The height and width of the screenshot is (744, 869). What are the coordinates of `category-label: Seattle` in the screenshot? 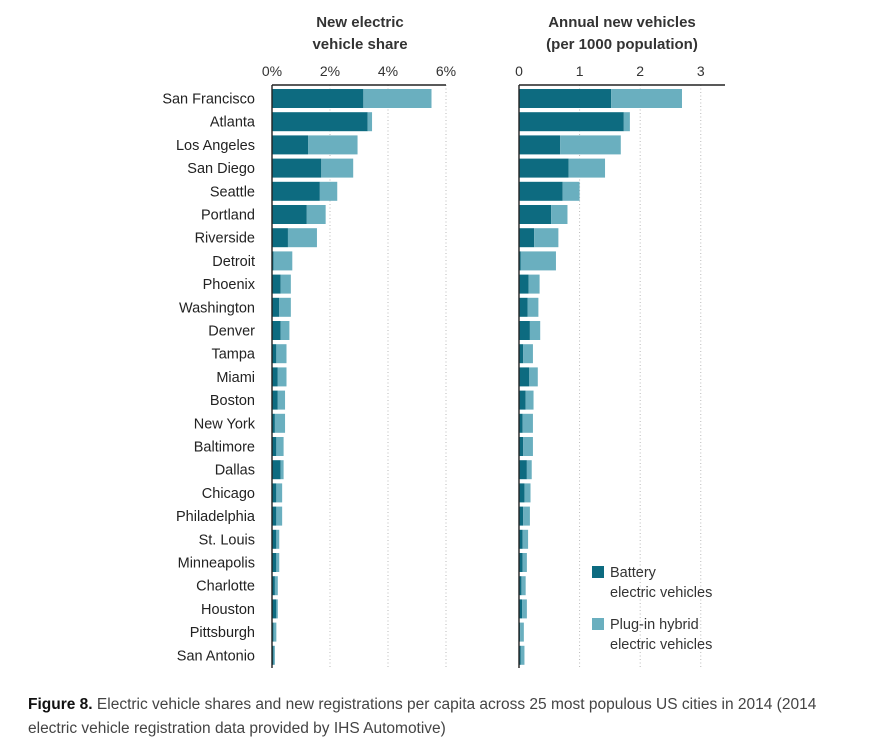 It's located at (232, 192).